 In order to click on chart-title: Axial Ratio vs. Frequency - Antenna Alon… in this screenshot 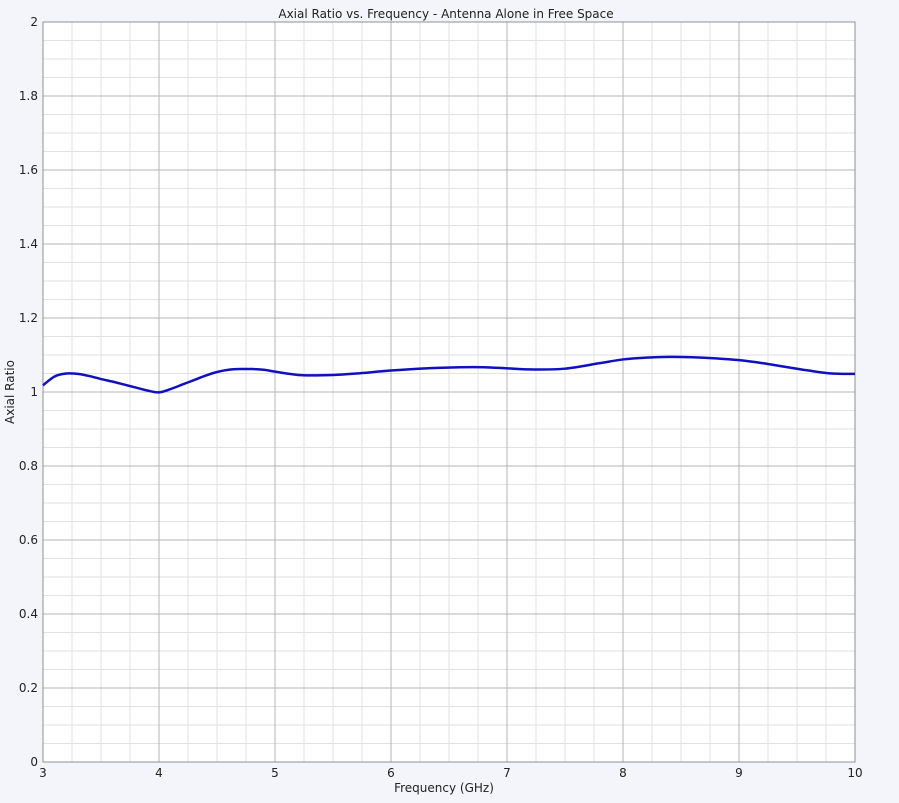, I will do `click(445, 14)`.